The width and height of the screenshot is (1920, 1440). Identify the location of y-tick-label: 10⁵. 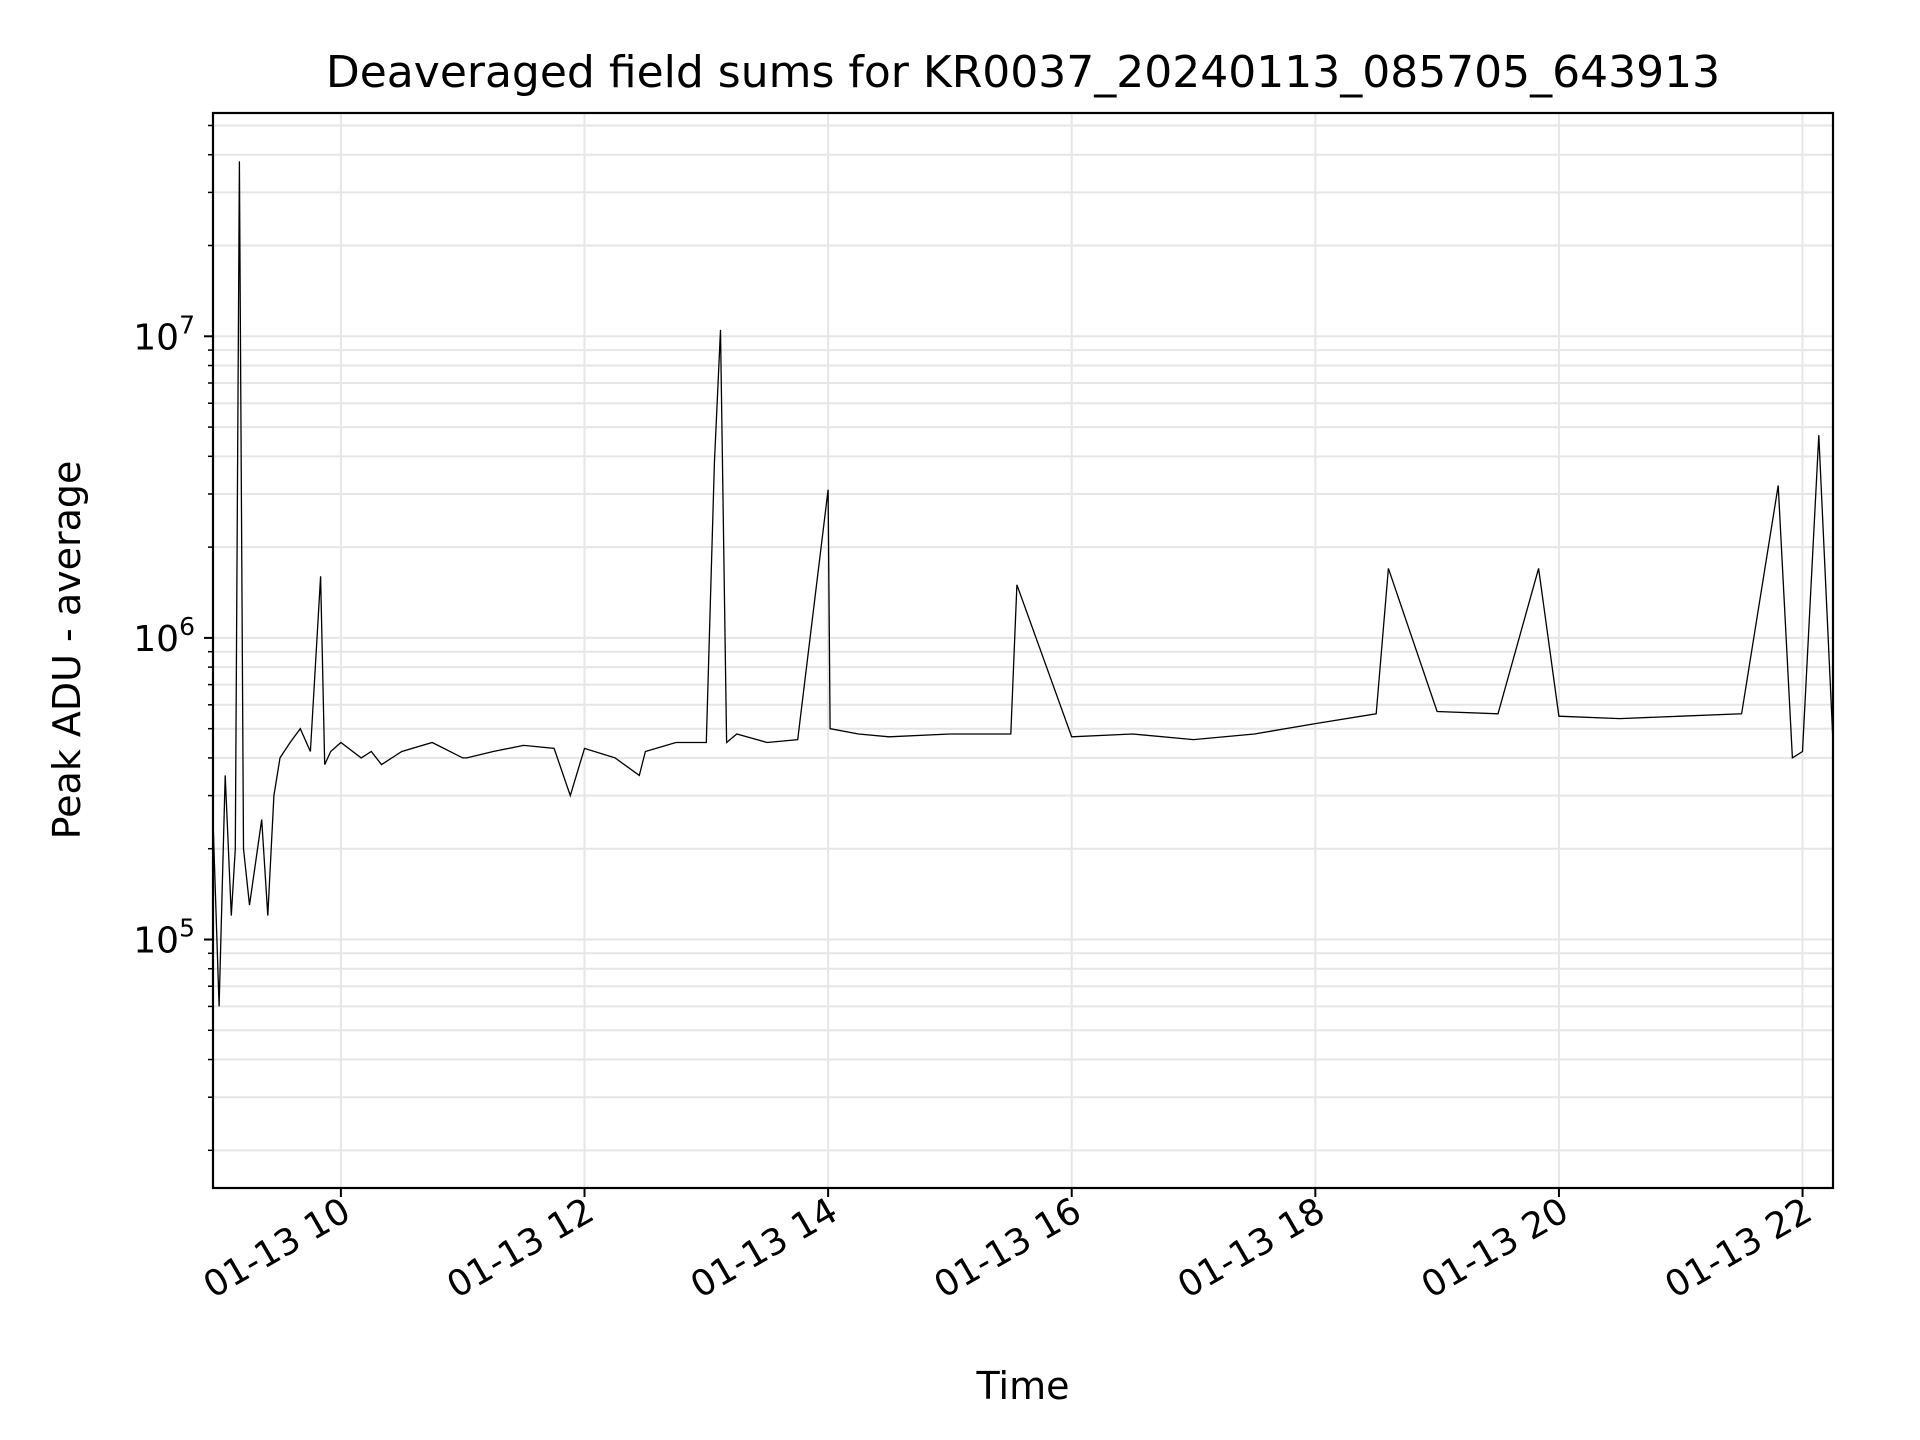
(164, 938).